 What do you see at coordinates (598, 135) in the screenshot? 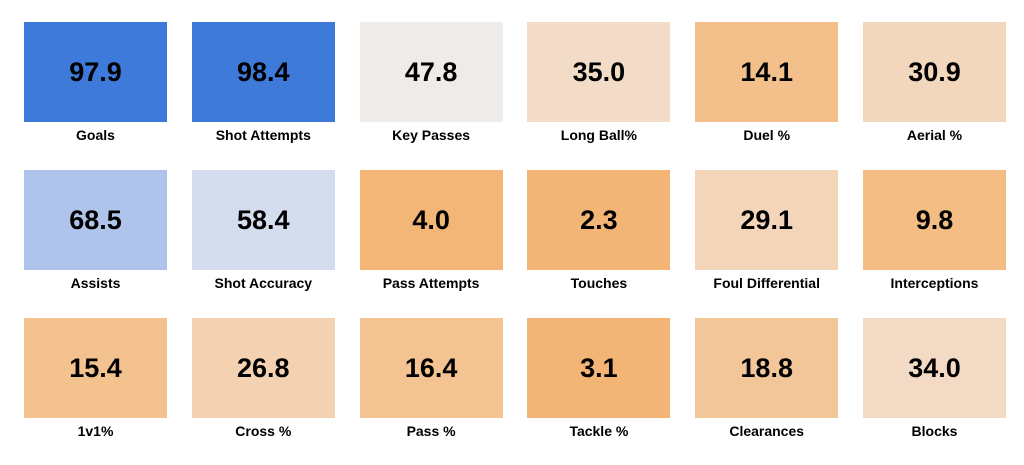
I see `metric-label: Long Ball%` at bounding box center [598, 135].